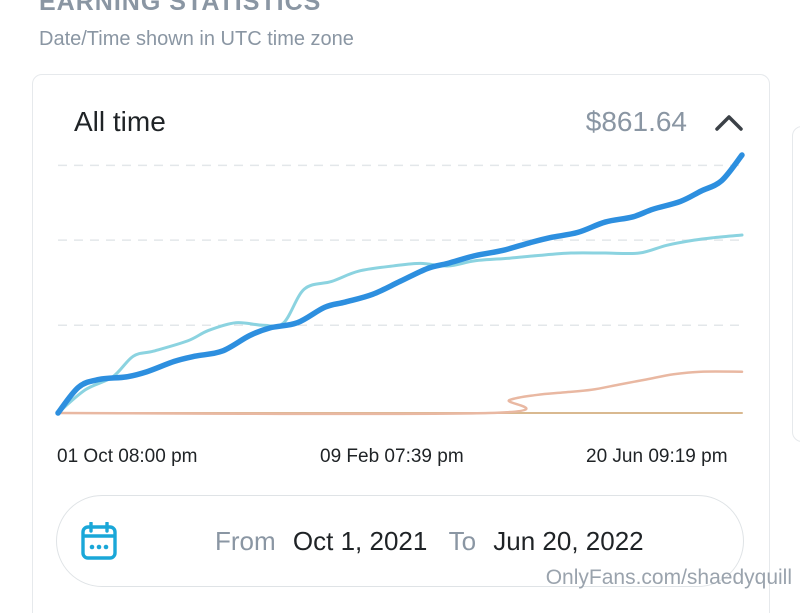  Describe the element at coordinates (429, 541) in the screenshot. I see `date-range-text: From Oct 1, 2021 To Jun 20, 2022` at that location.